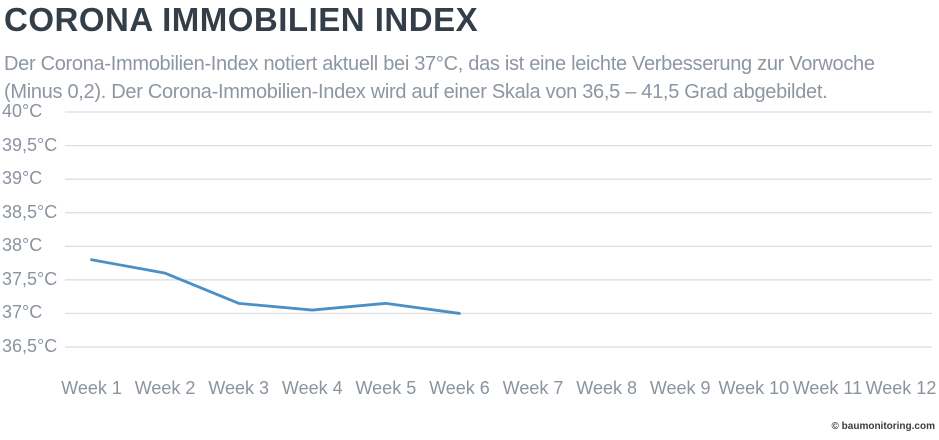  What do you see at coordinates (901, 388) in the screenshot?
I see `x-axis-tick-label: Week 12` at bounding box center [901, 388].